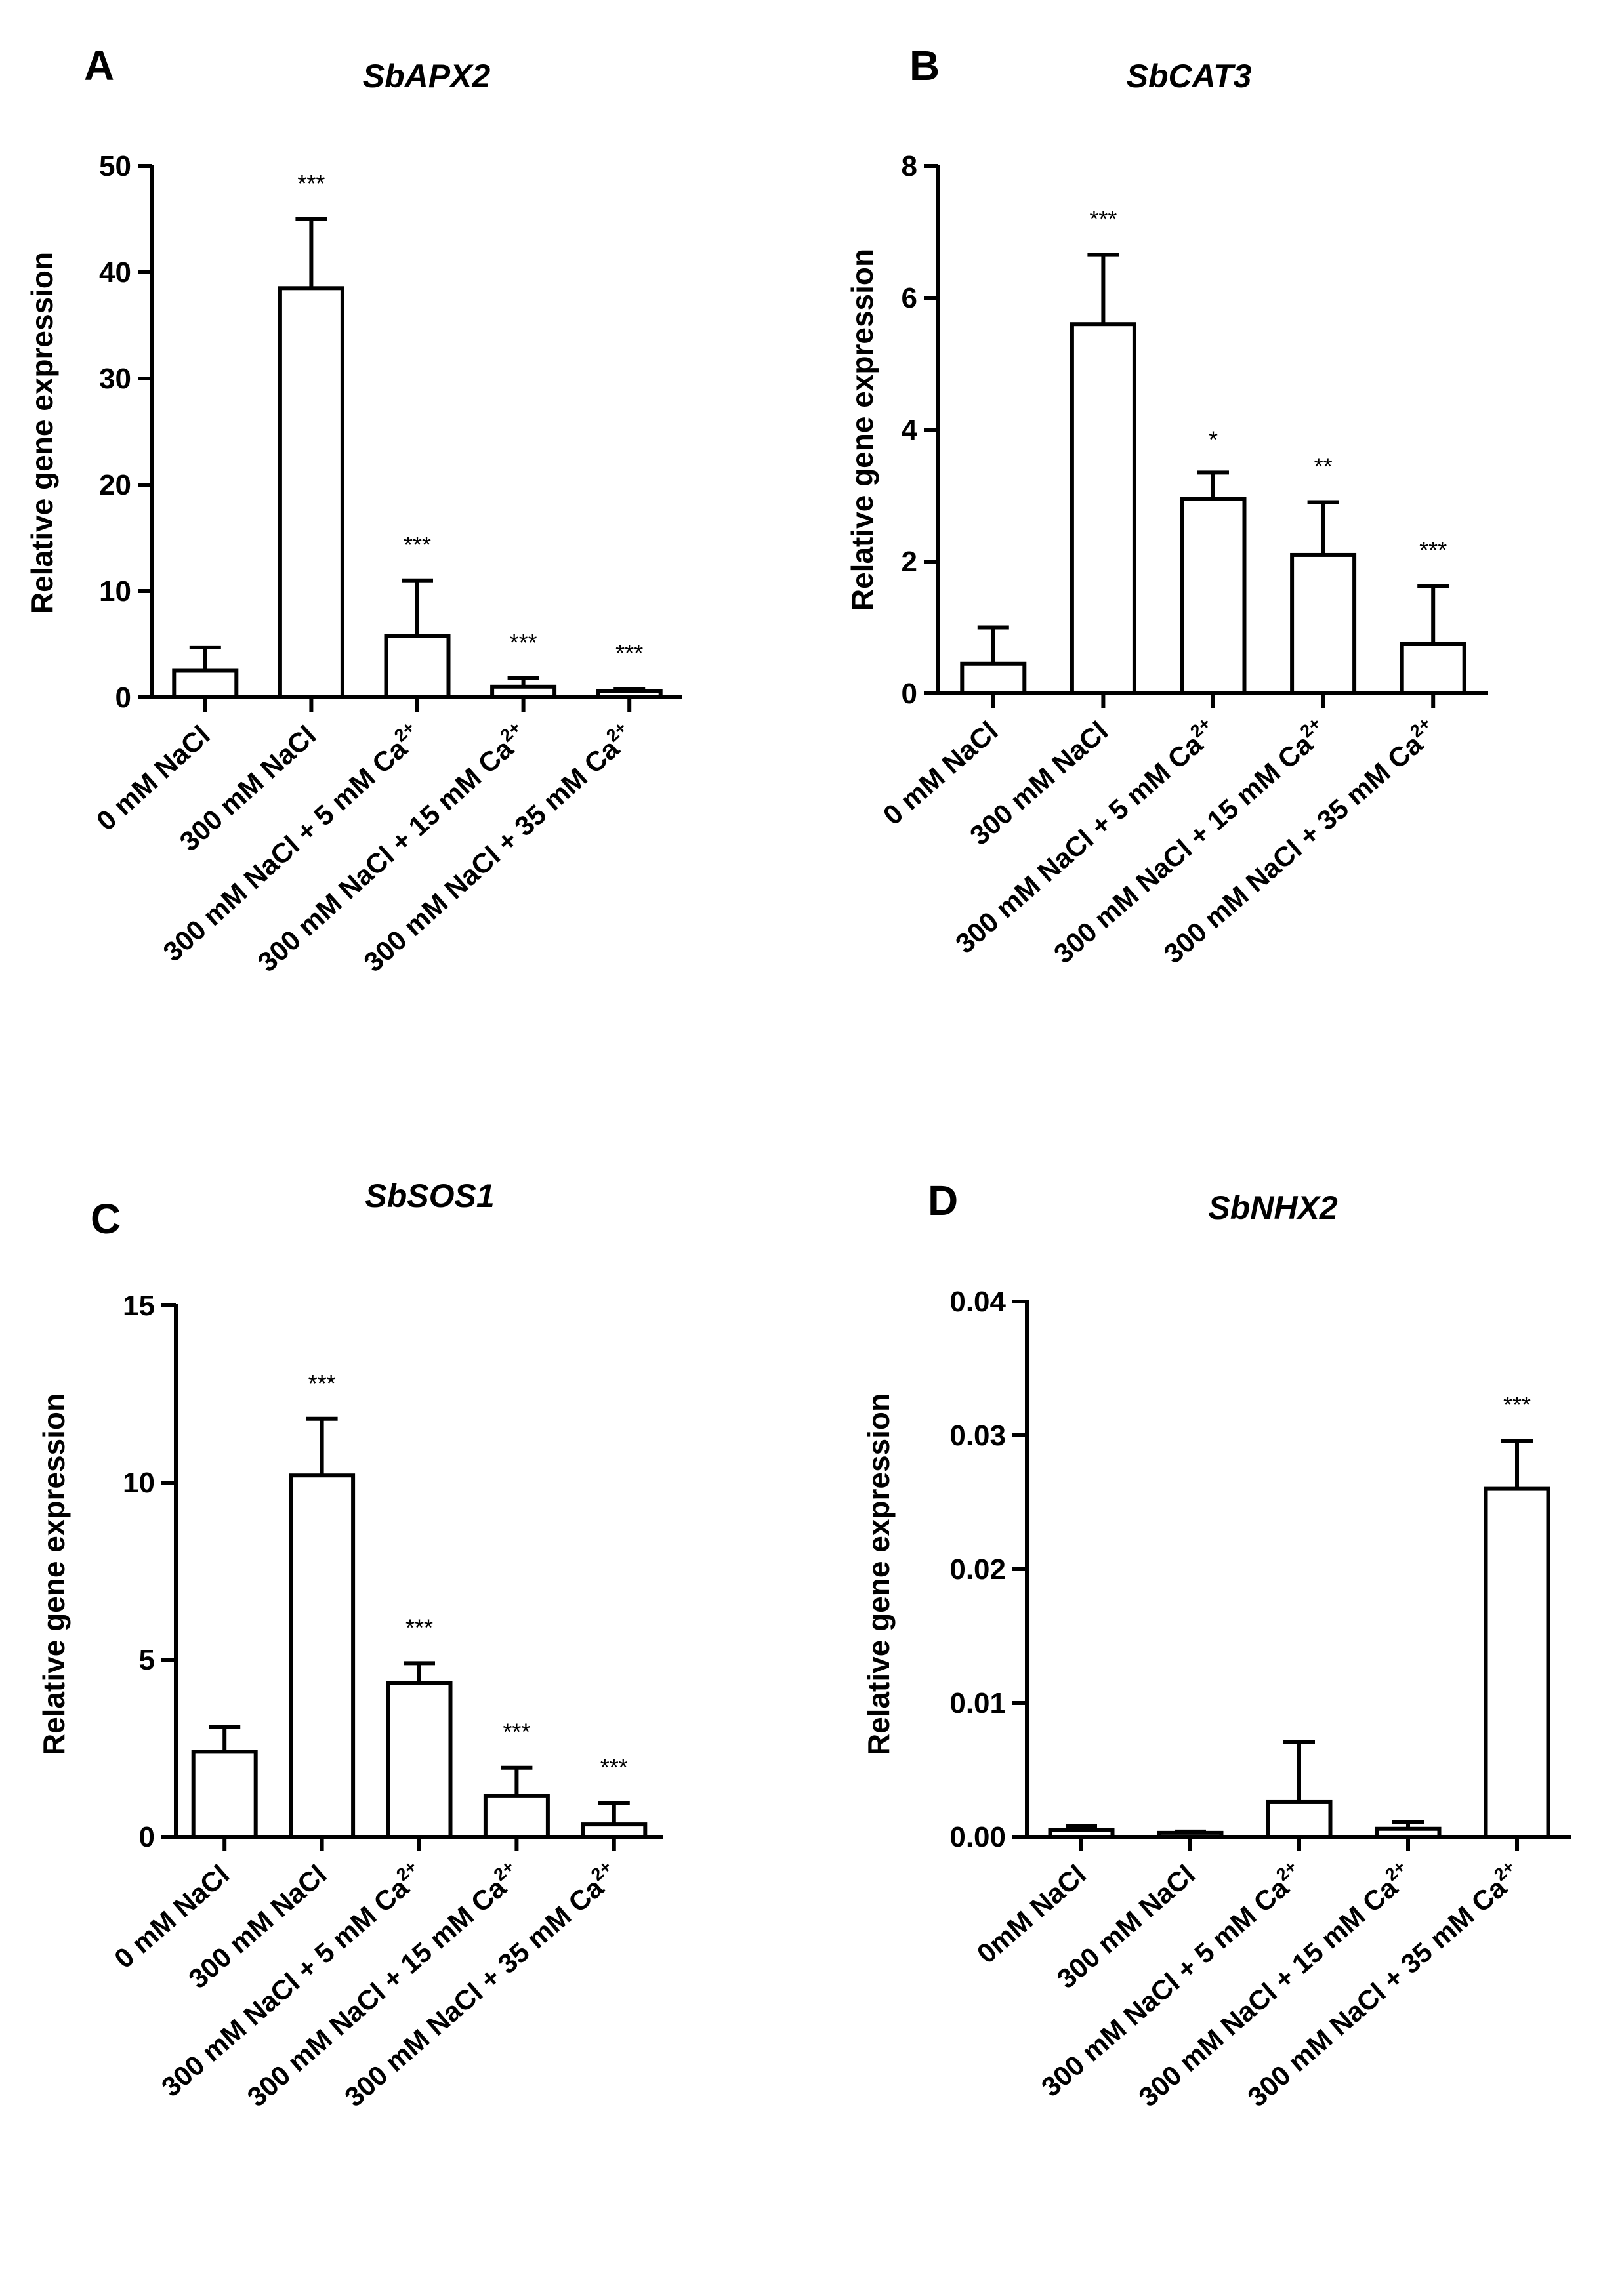 This screenshot has width=1601, height=2296. What do you see at coordinates (1213, 440) in the screenshot?
I see `significance-label: *` at bounding box center [1213, 440].